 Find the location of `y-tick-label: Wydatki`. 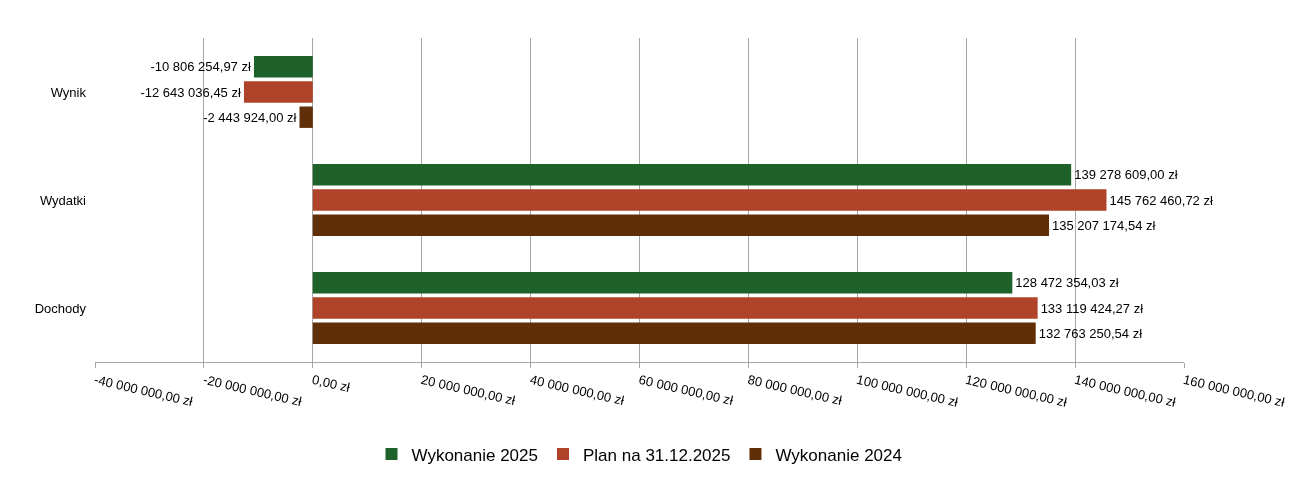

y-tick-label: Wydatki is located at coordinates (63, 200).